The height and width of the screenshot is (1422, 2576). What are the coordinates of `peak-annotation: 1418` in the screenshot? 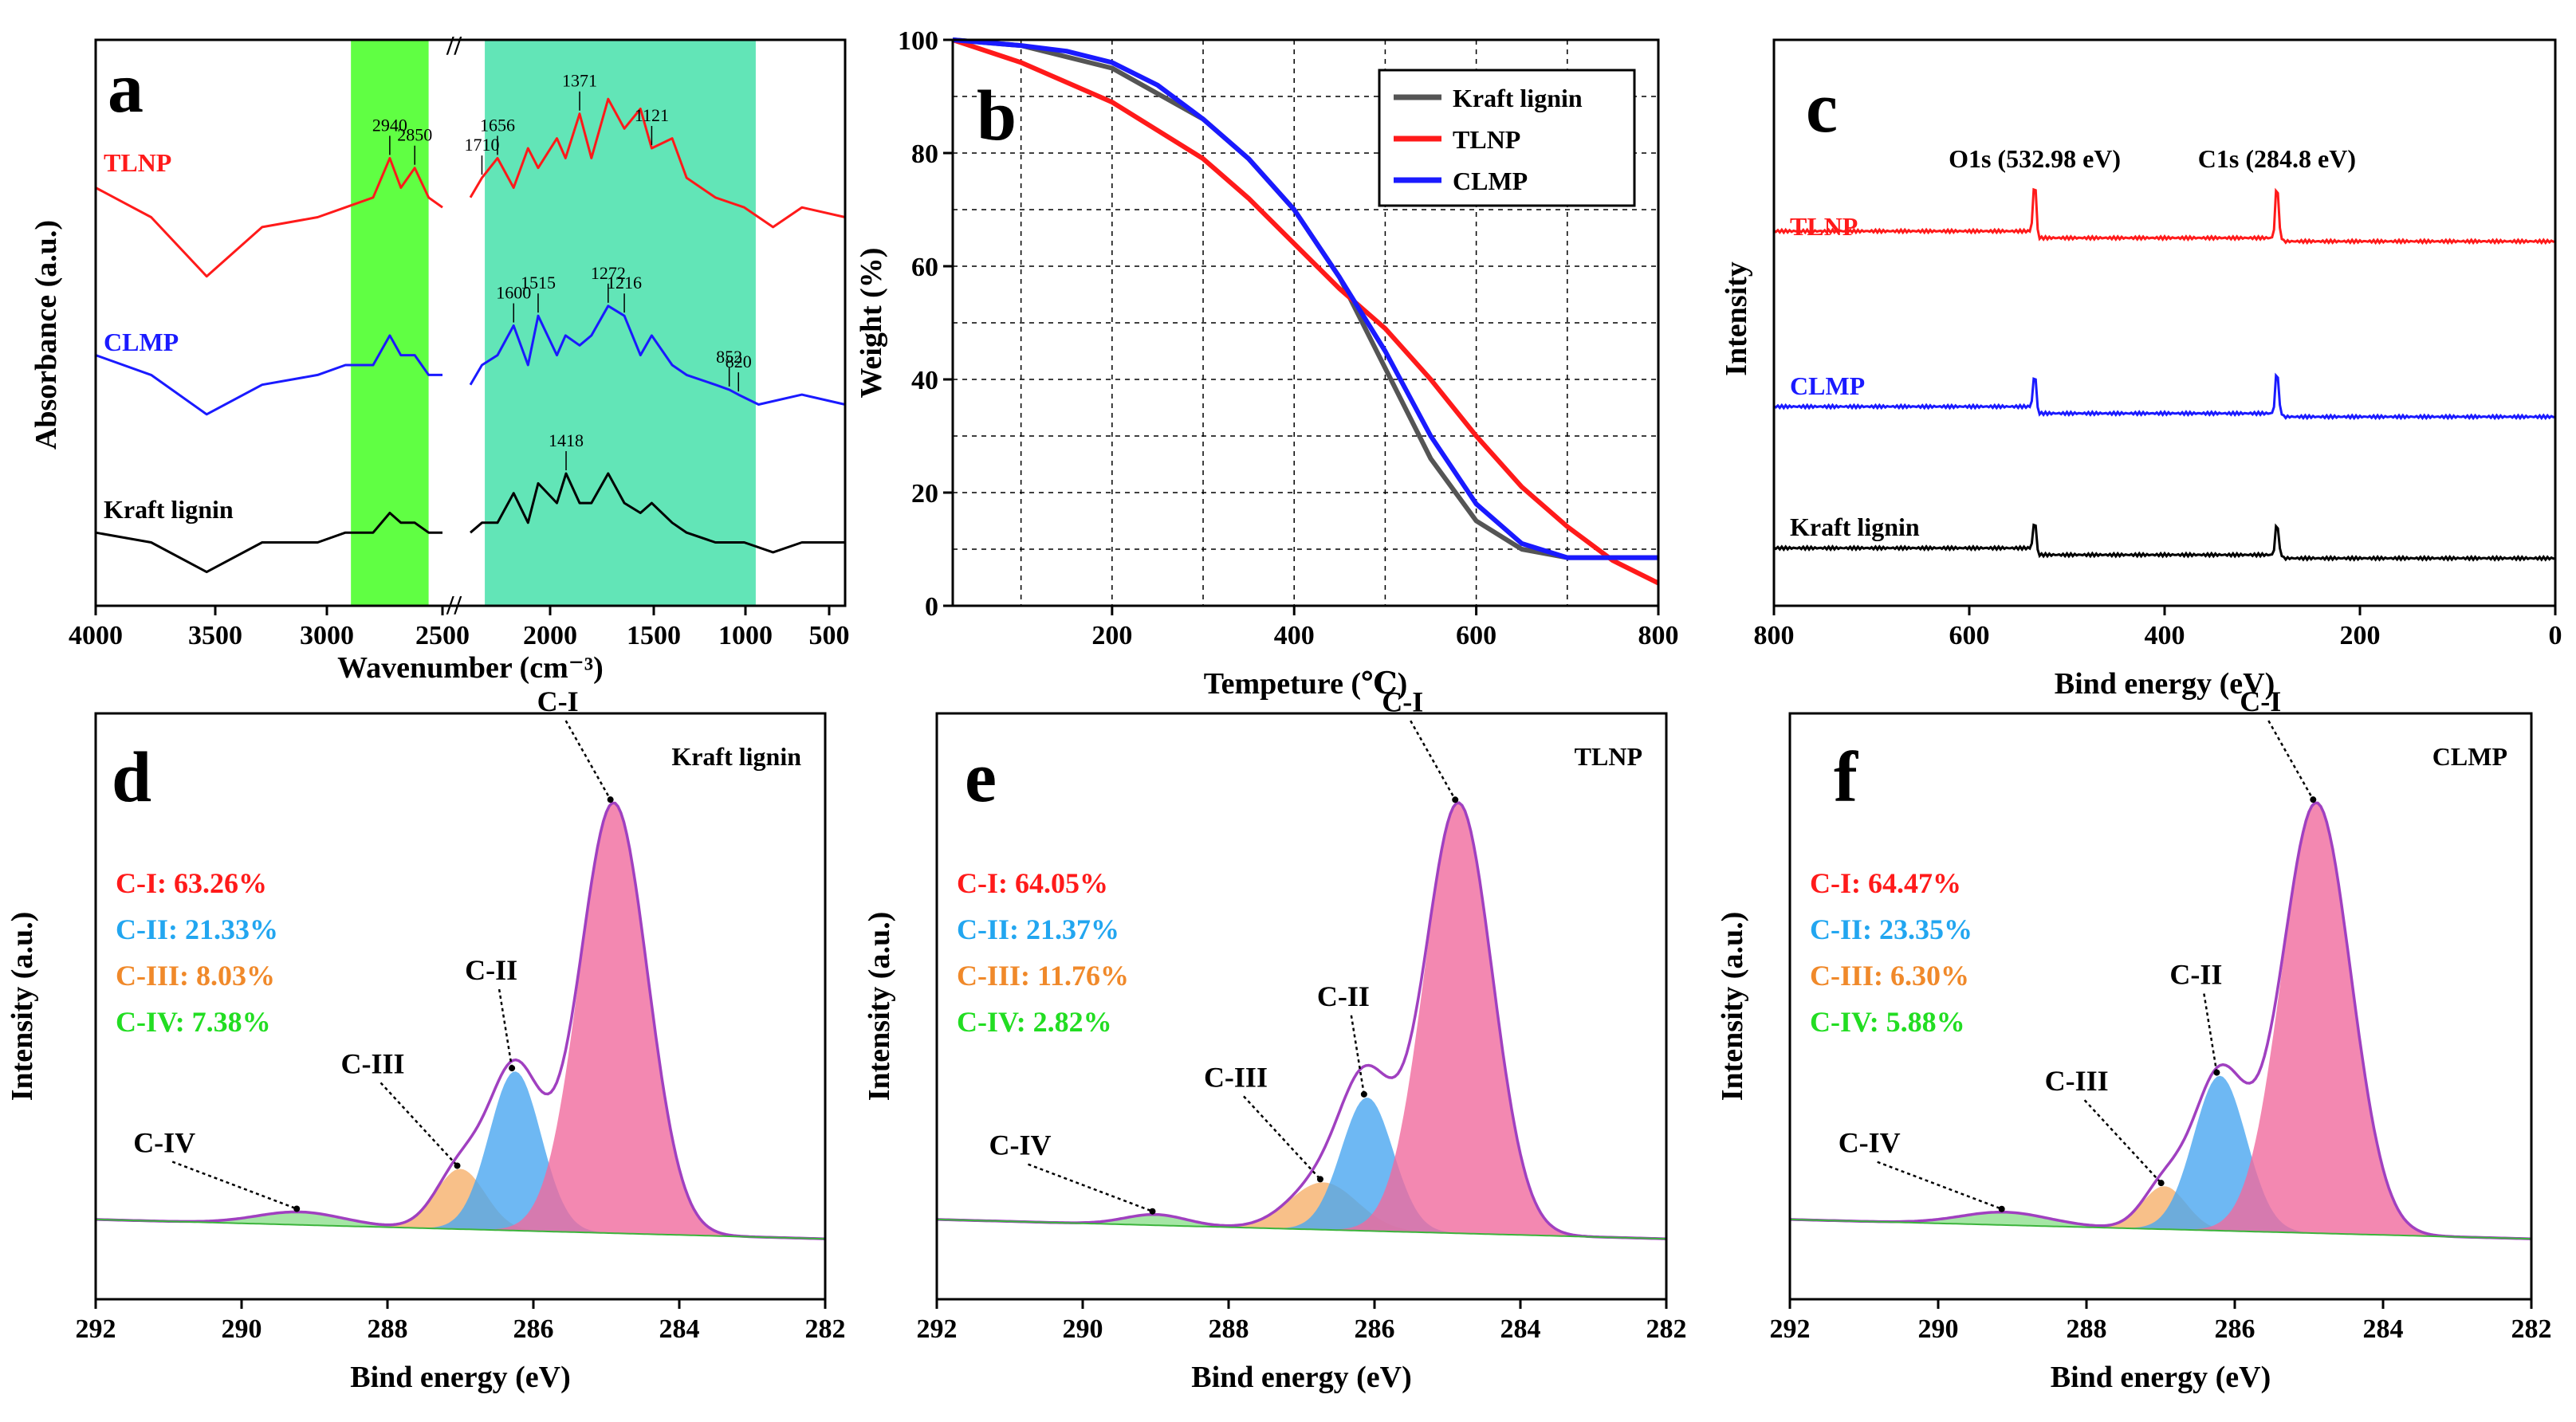 It's located at (566, 440).